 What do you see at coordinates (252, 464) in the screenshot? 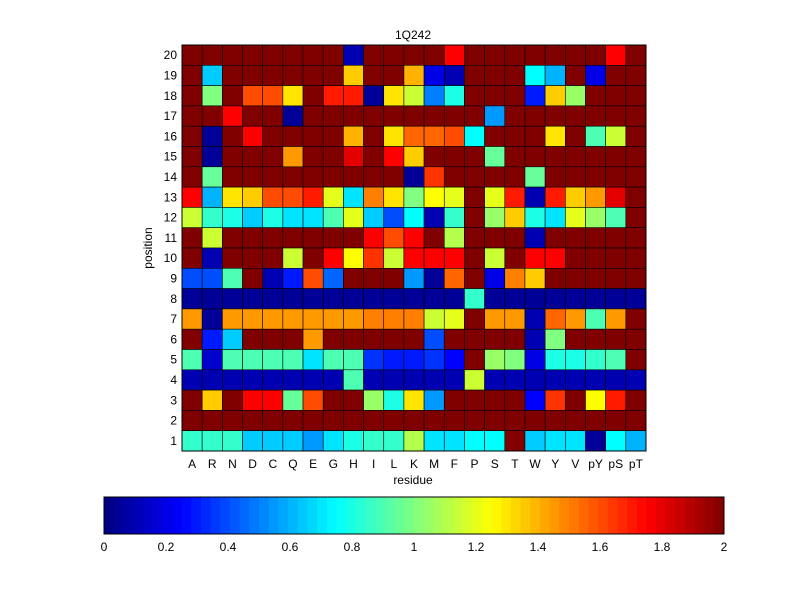
I see `x-tick-label: D` at bounding box center [252, 464].